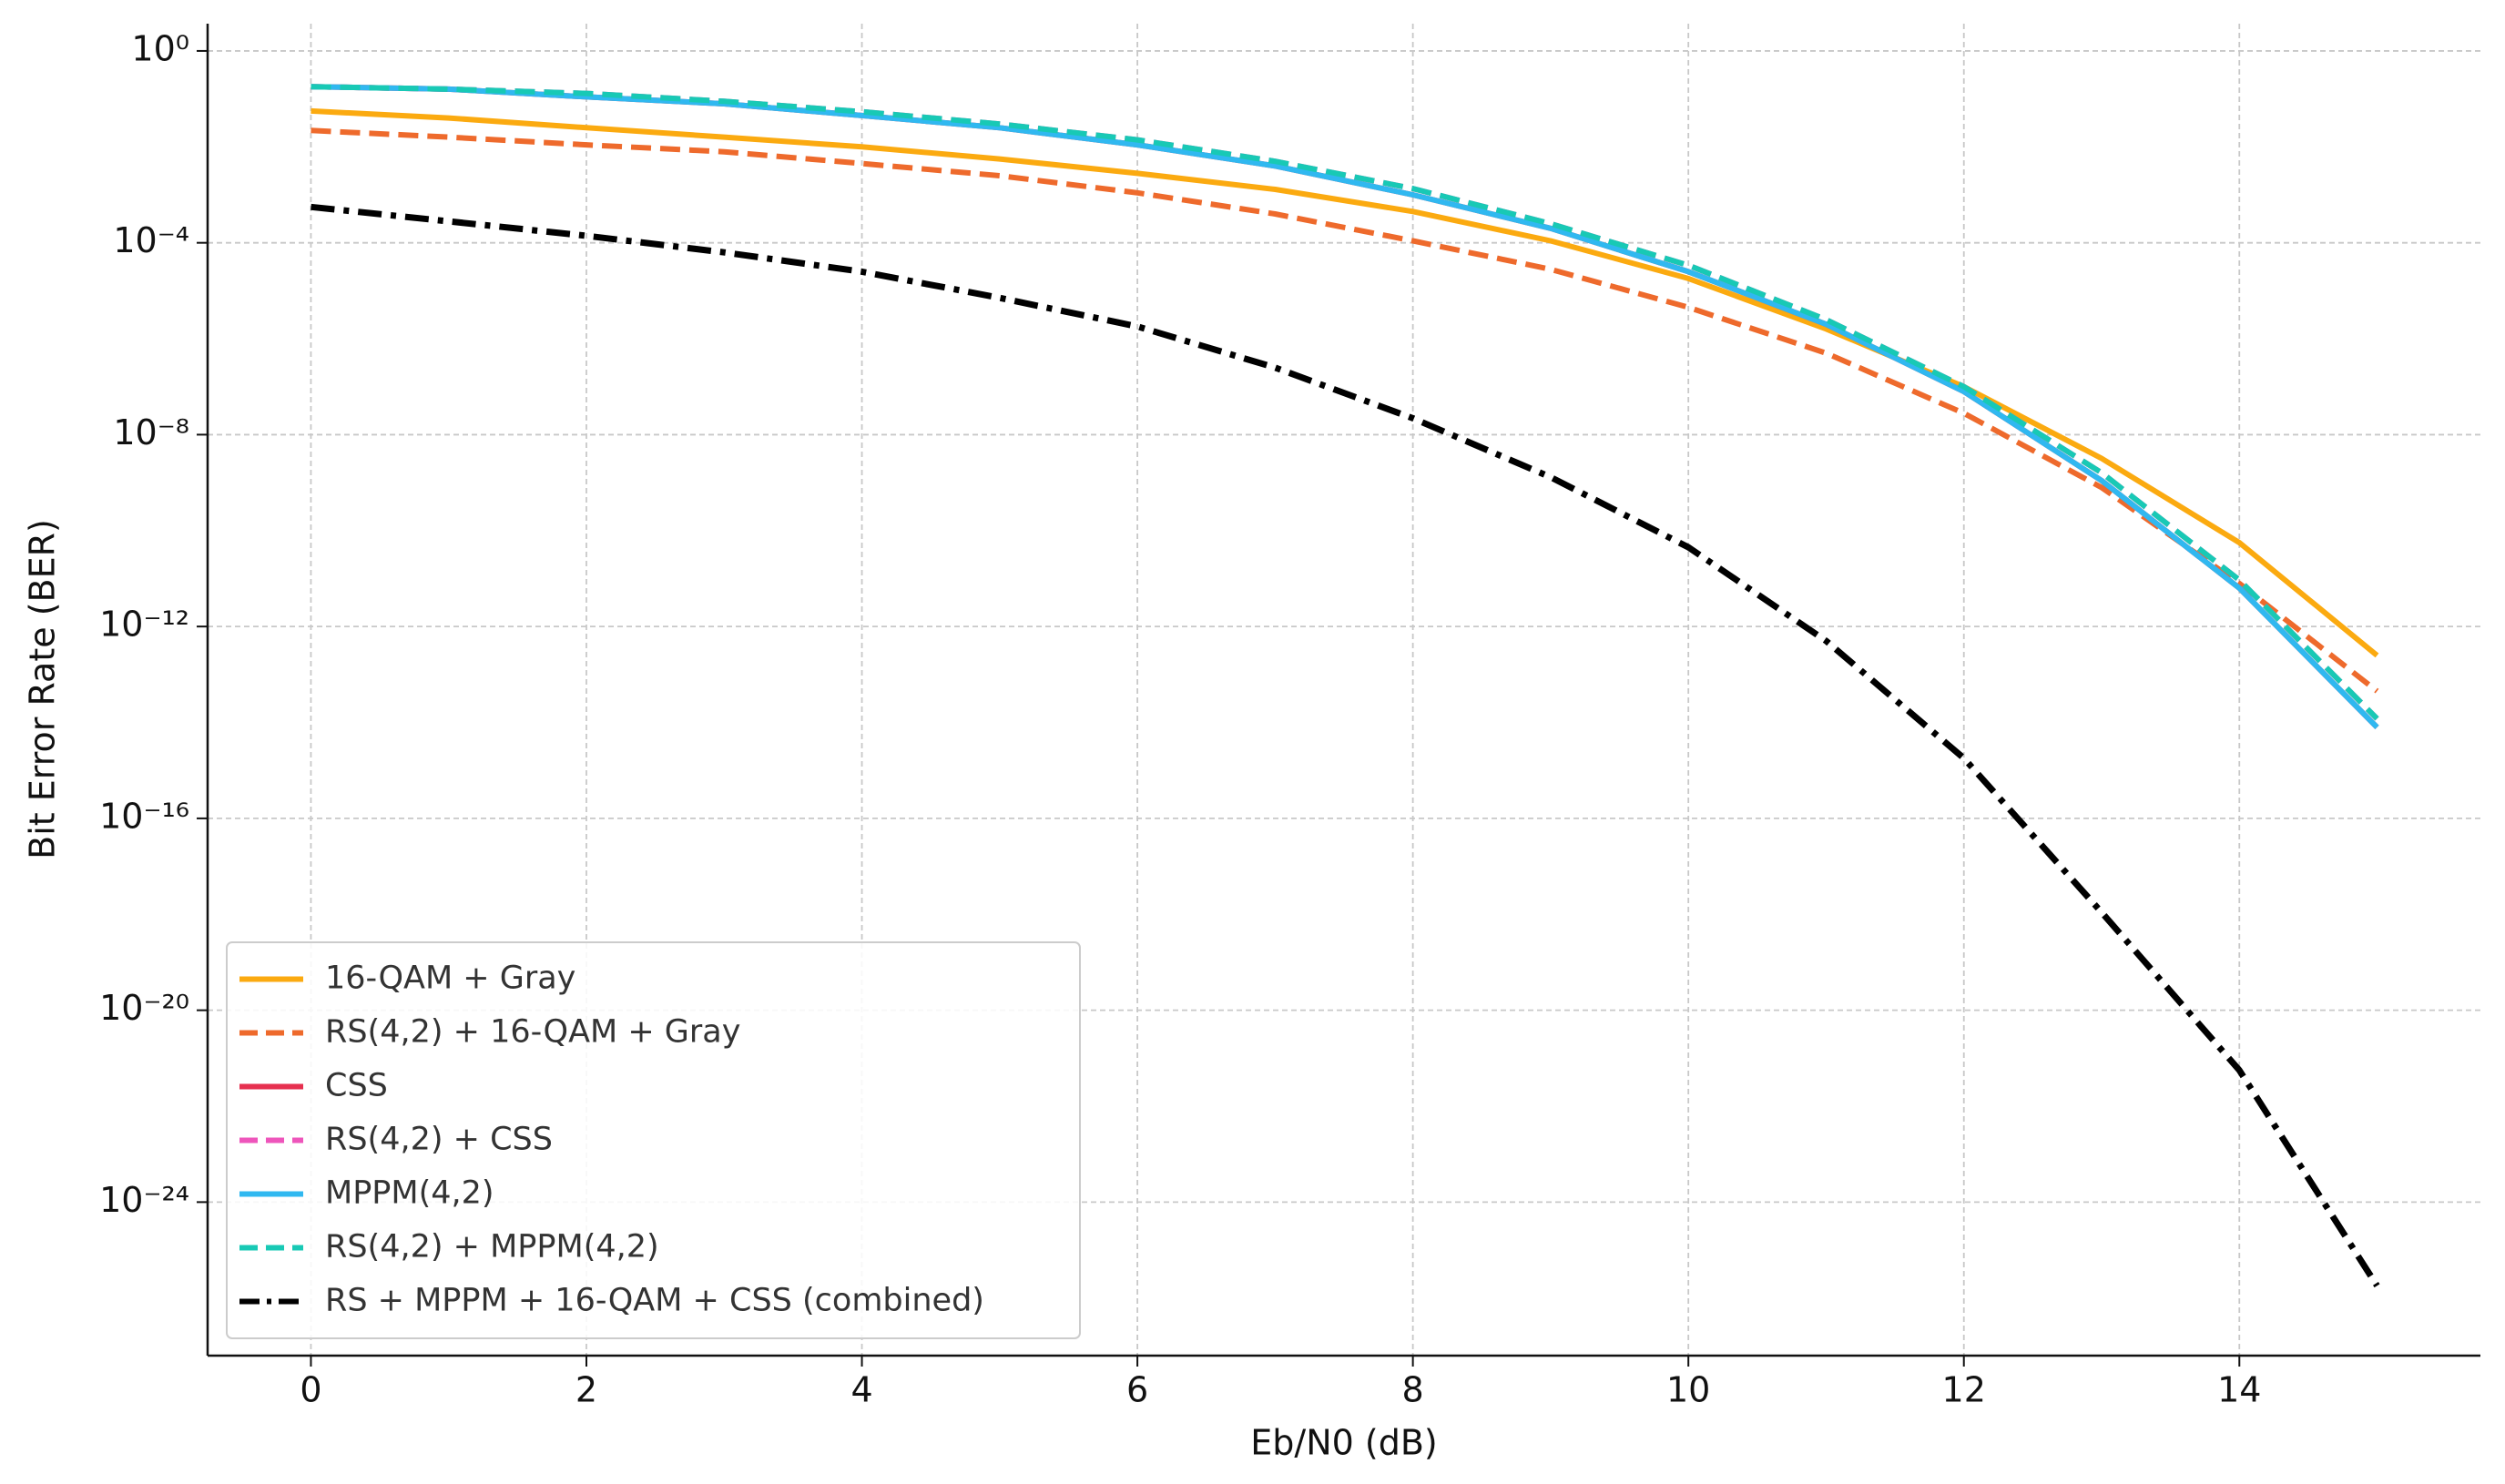 The width and height of the screenshot is (2505, 1484). I want to click on legend-label: CSS, so click(356, 1086).